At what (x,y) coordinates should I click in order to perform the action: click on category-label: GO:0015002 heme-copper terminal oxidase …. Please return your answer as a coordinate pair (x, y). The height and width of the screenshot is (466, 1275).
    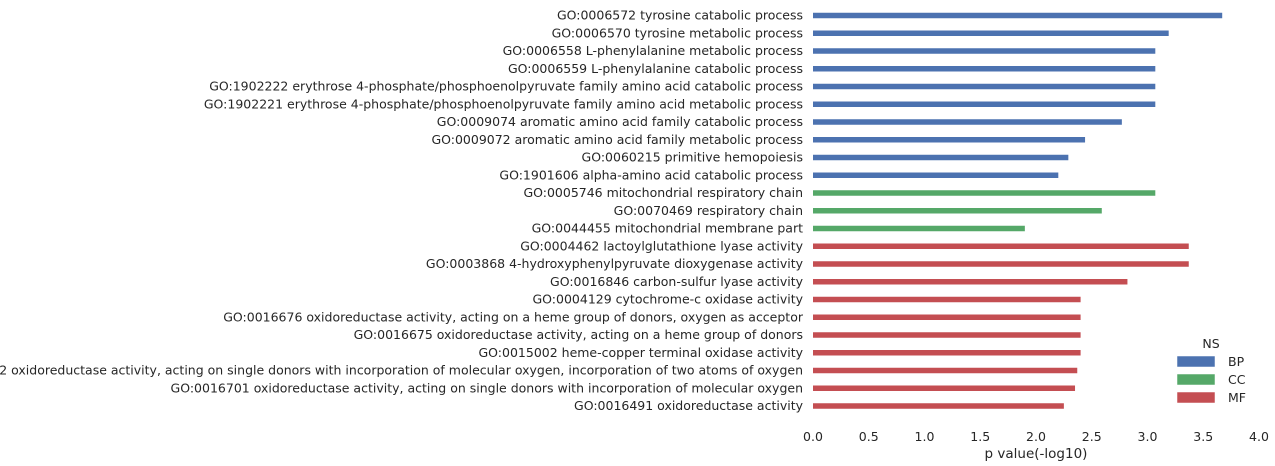
    Looking at the image, I should click on (640, 352).